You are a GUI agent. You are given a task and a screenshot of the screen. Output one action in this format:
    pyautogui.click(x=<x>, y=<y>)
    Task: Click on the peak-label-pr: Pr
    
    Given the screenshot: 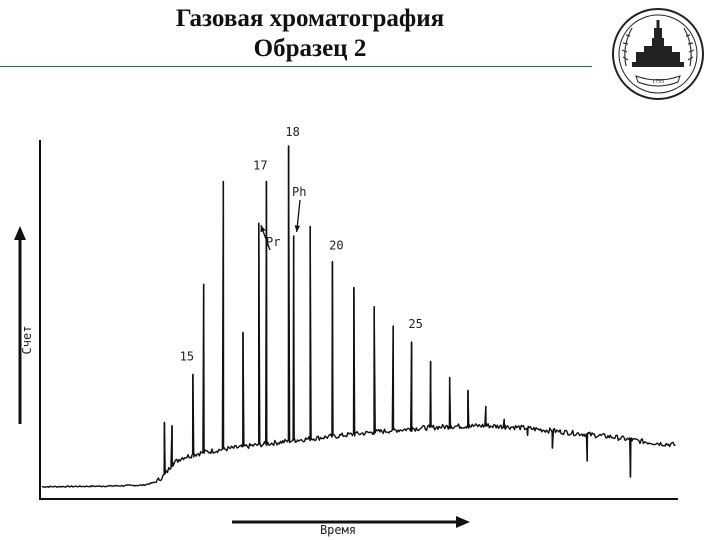 What is the action you would take?
    pyautogui.click(x=273, y=242)
    